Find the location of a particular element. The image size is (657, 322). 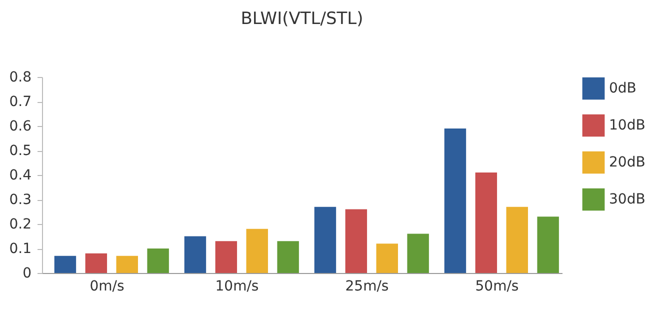

y-tick-label: 0.8 is located at coordinates (20, 78).